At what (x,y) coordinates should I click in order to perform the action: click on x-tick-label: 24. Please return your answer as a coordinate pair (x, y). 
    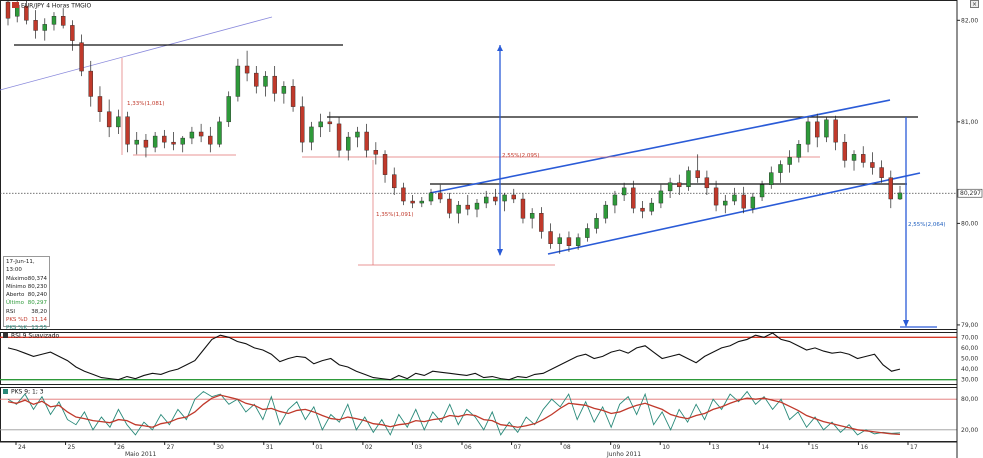
    Looking at the image, I should click on (22, 447).